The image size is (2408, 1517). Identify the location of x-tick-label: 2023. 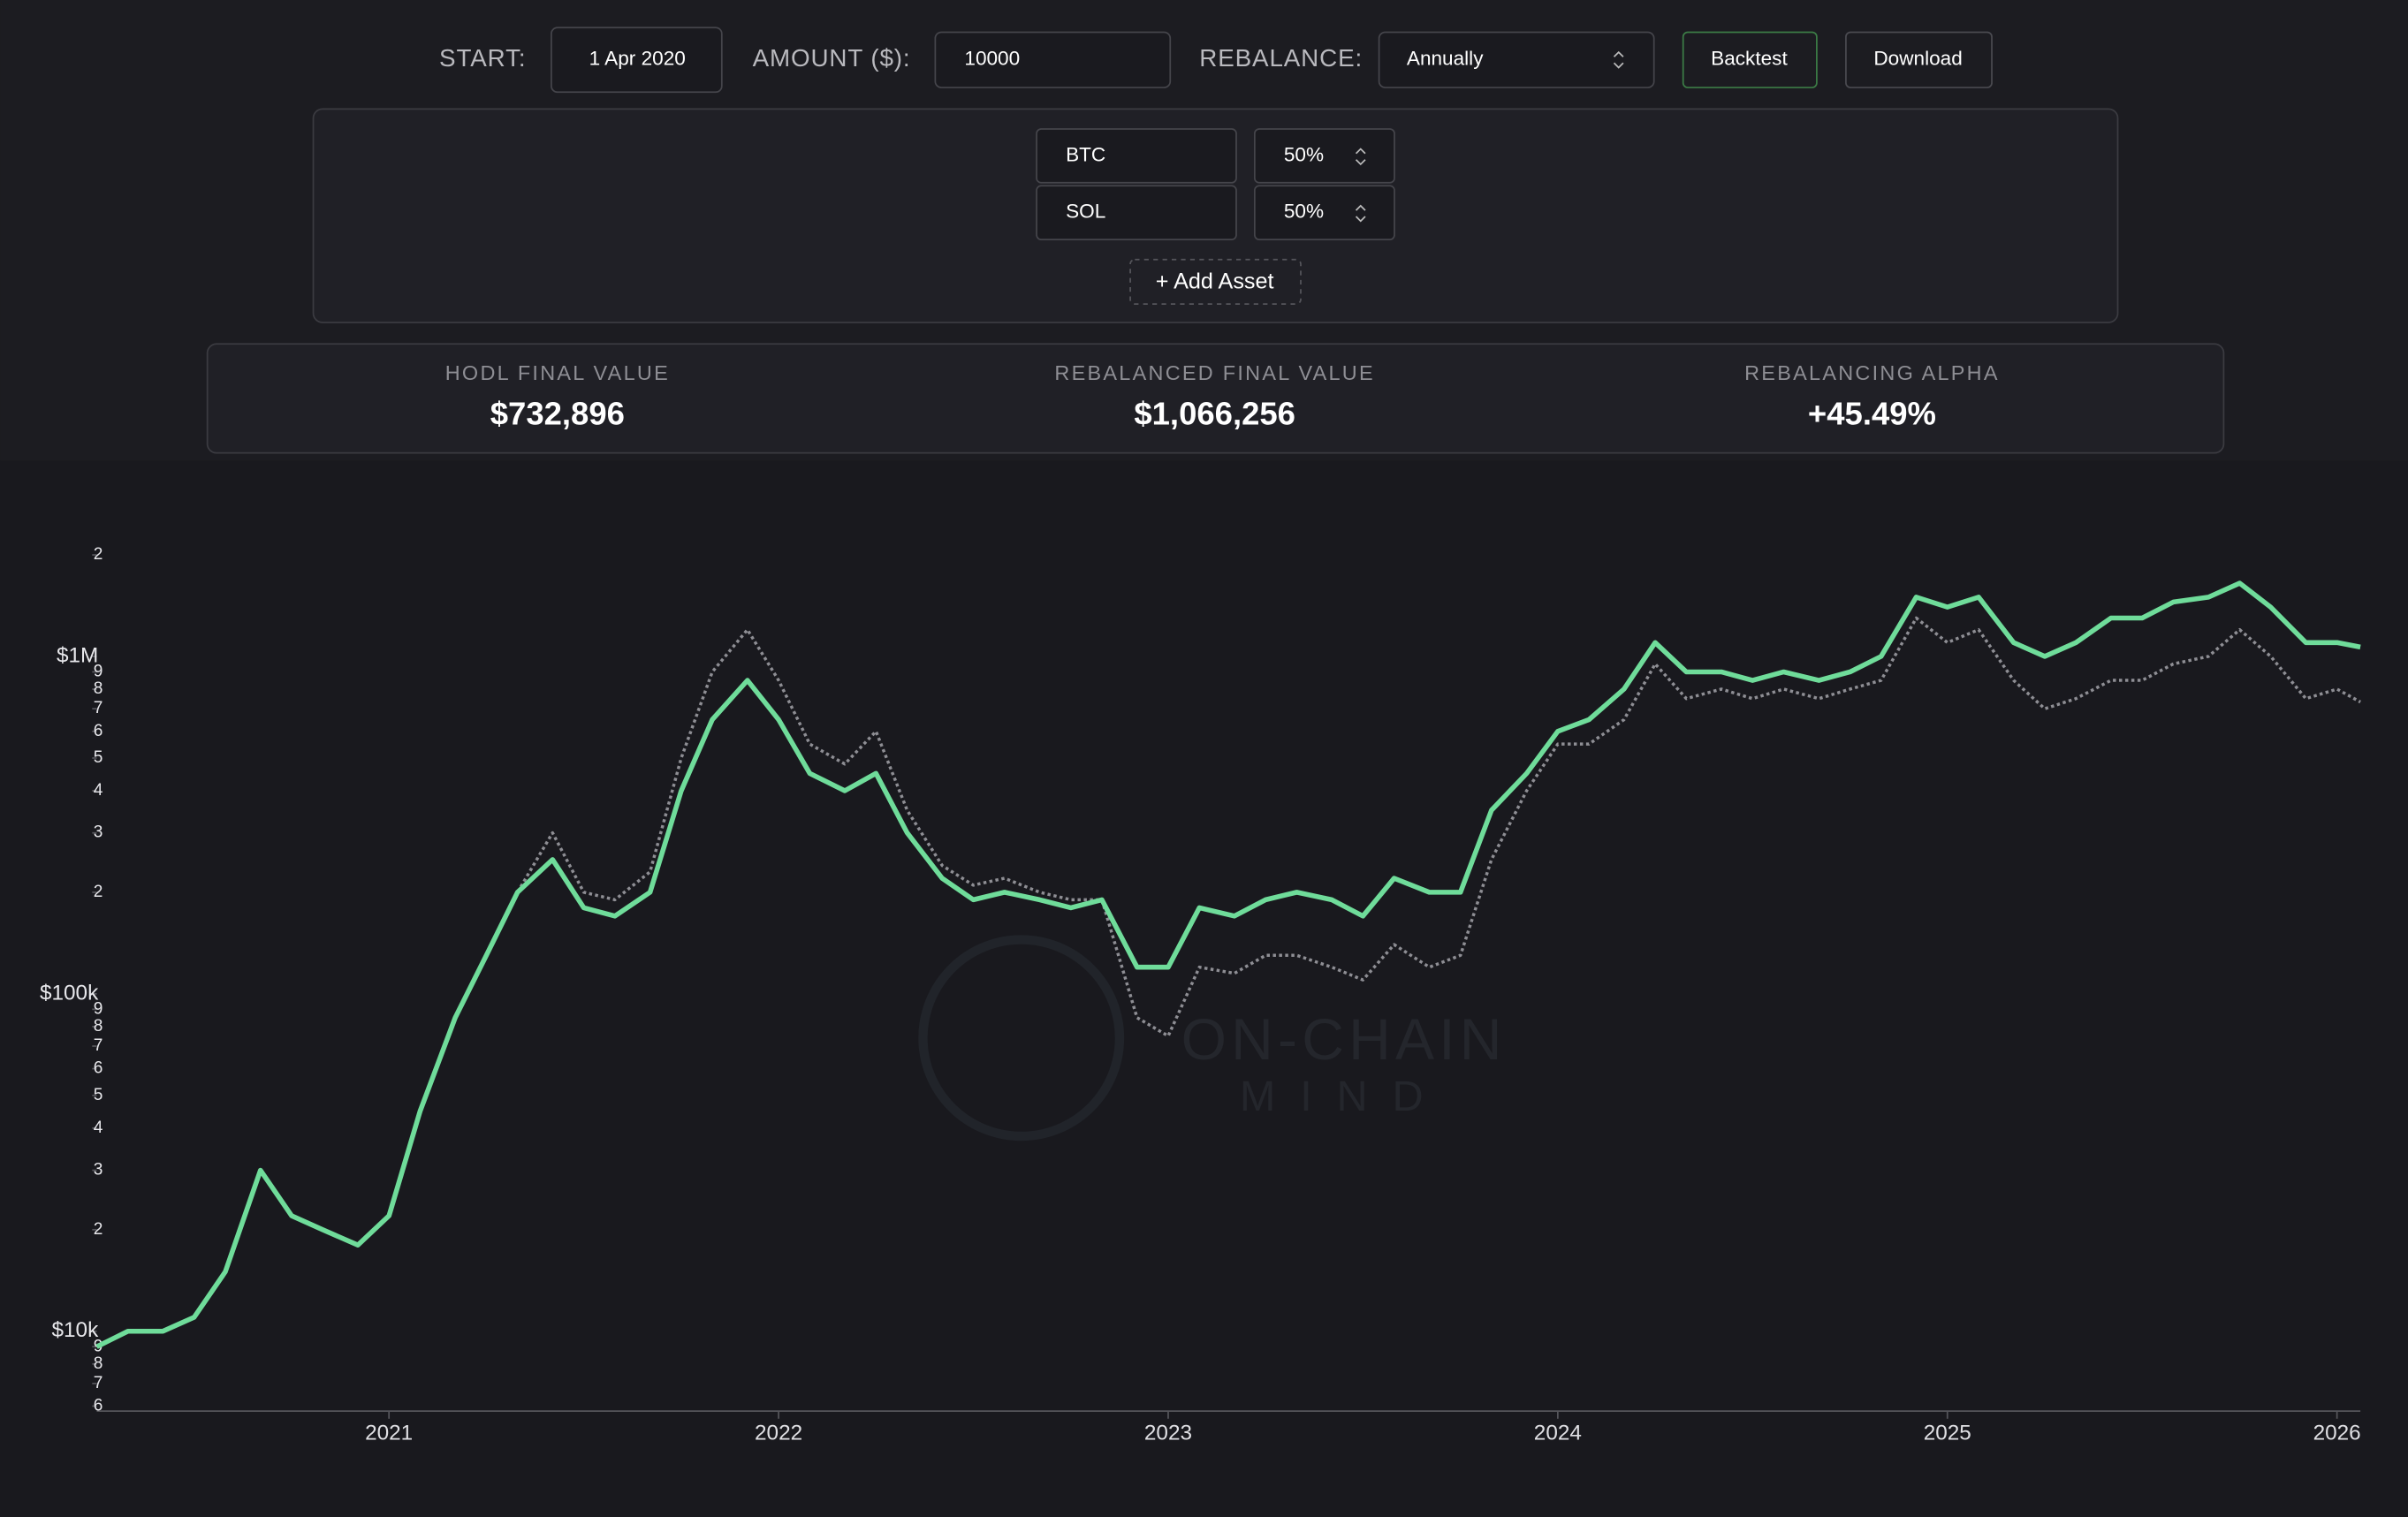
(1168, 1434).